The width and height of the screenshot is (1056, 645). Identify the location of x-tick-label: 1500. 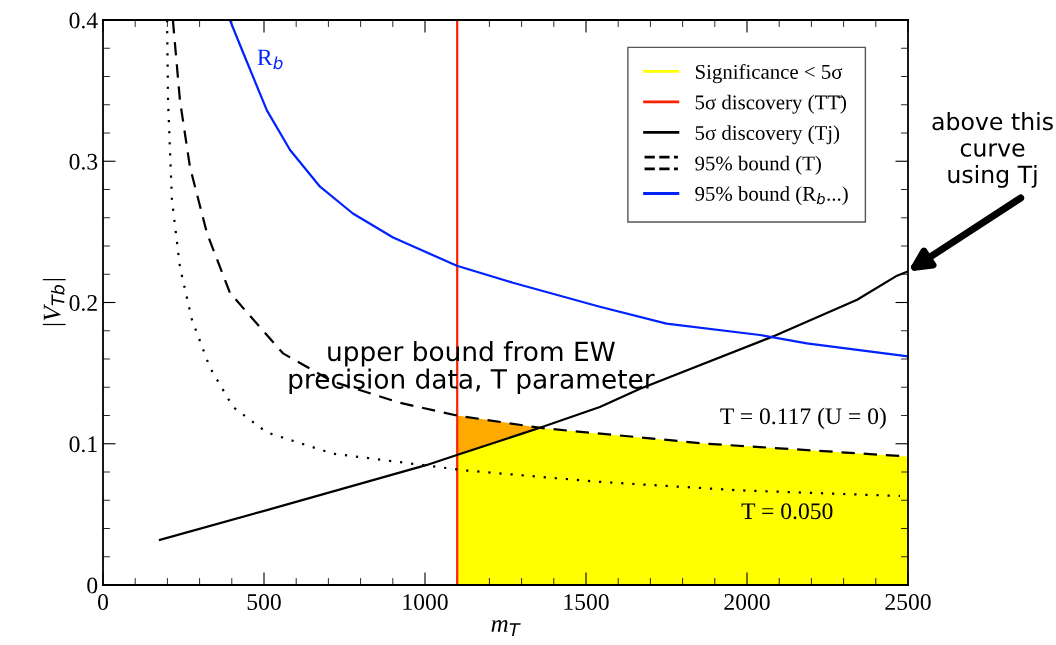
(586, 602).